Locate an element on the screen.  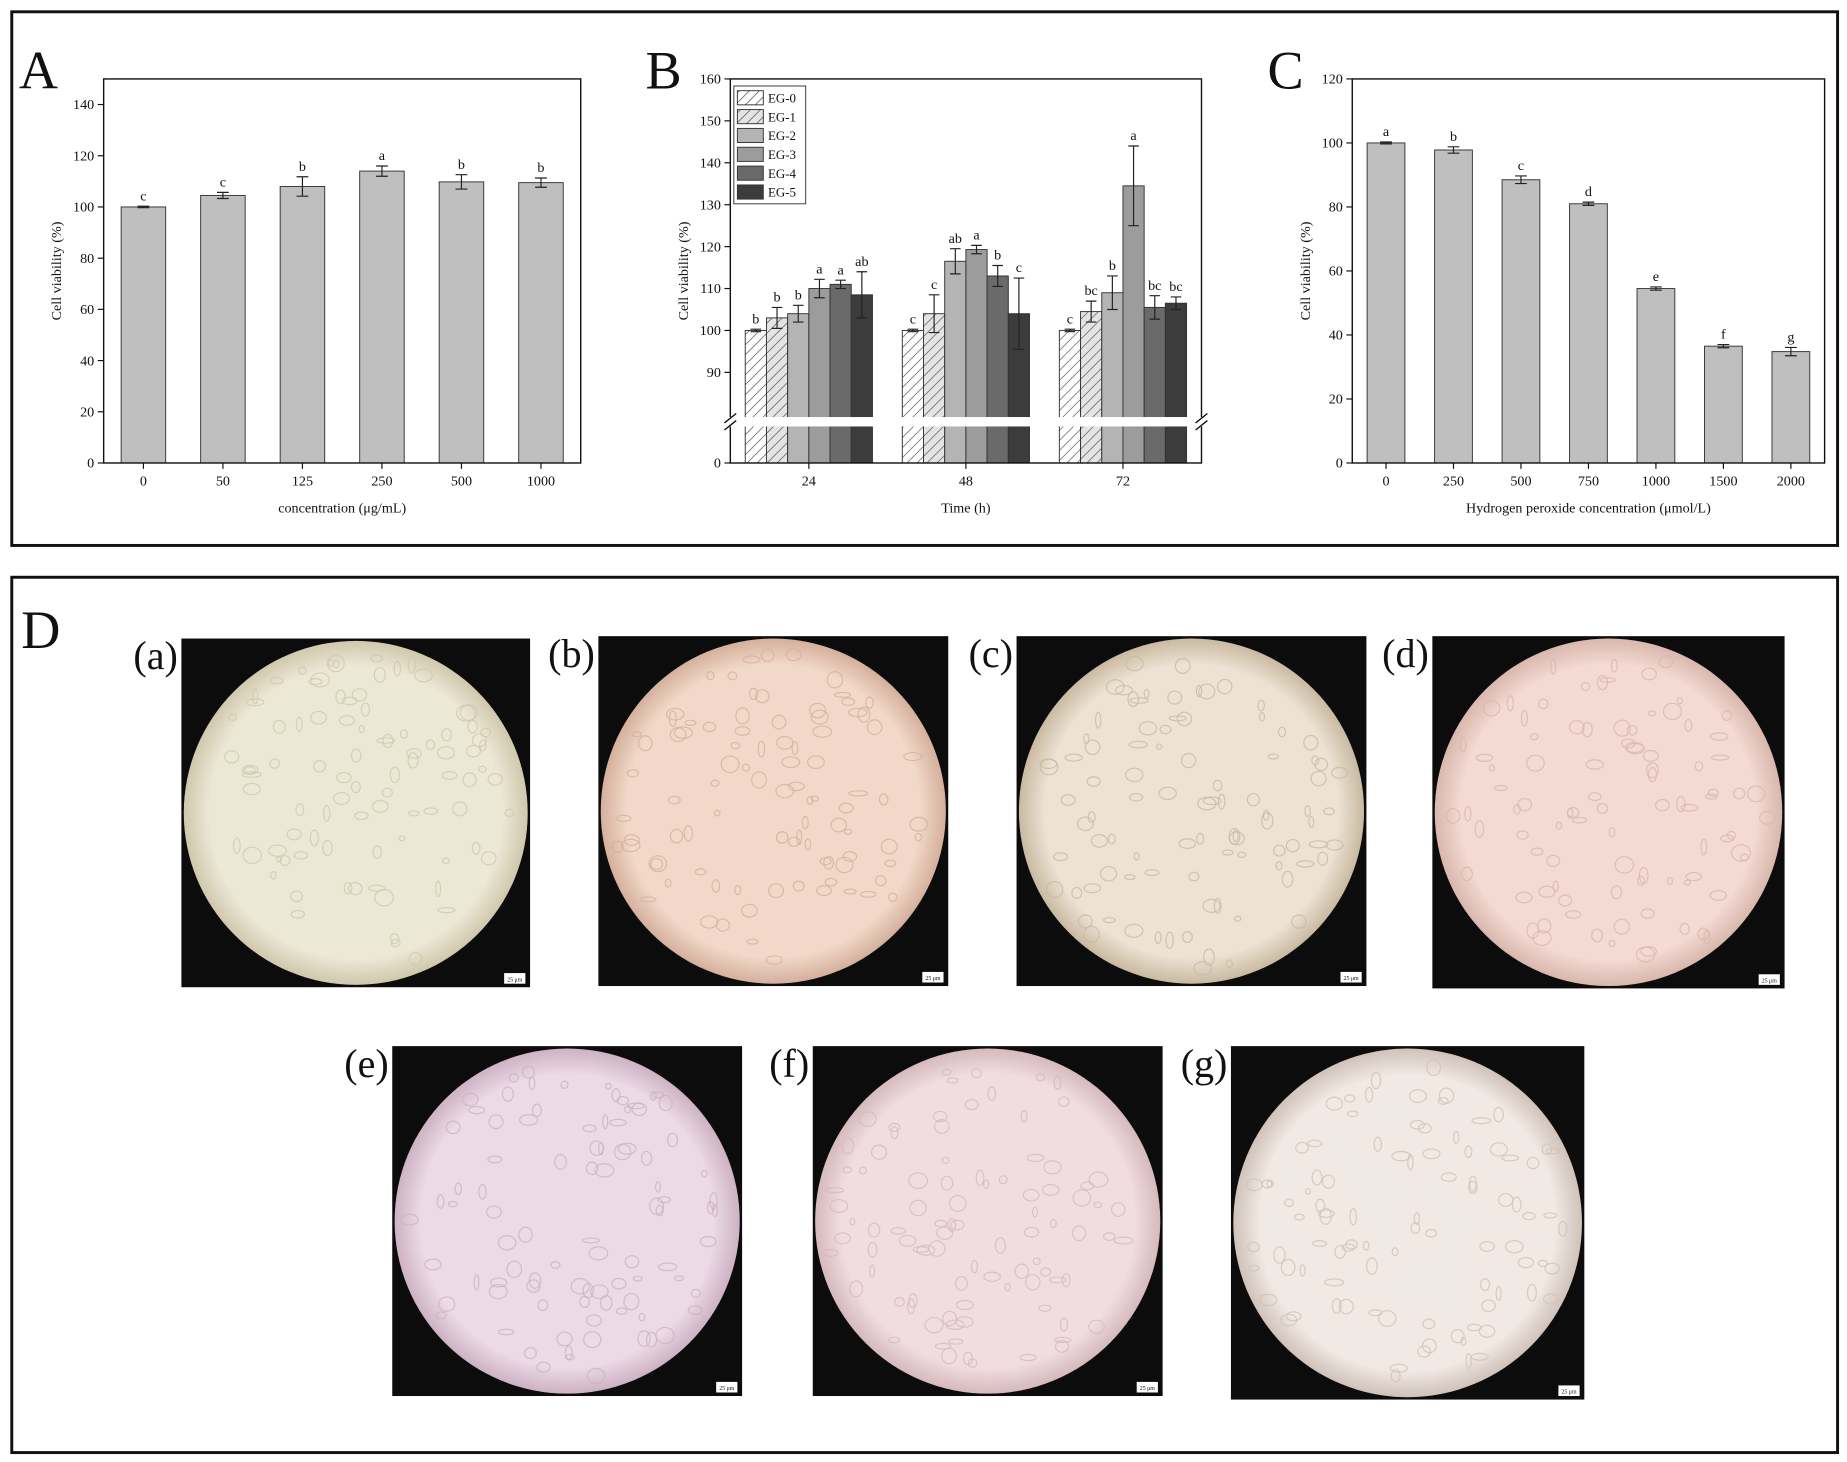
legend-label: EG-2 is located at coordinates (782, 135).